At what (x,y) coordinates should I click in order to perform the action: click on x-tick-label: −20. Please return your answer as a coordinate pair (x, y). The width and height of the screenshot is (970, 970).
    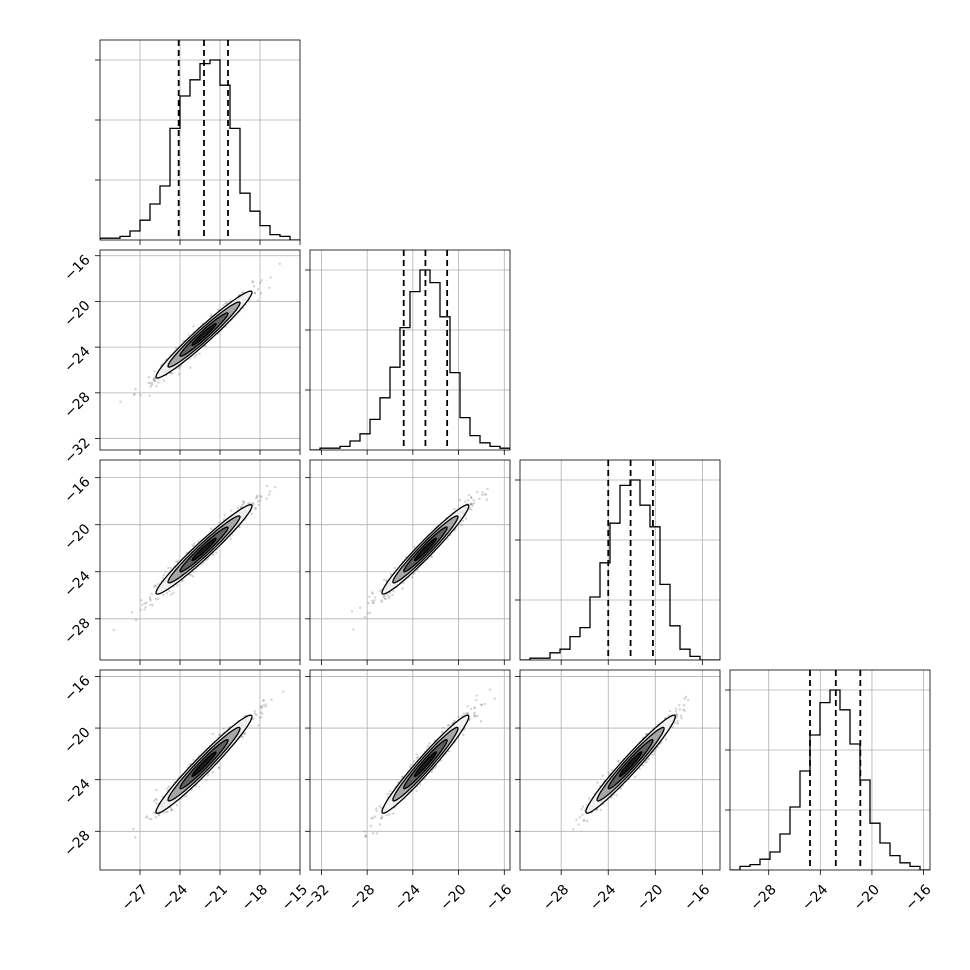
    Looking at the image, I should click on (453, 898).